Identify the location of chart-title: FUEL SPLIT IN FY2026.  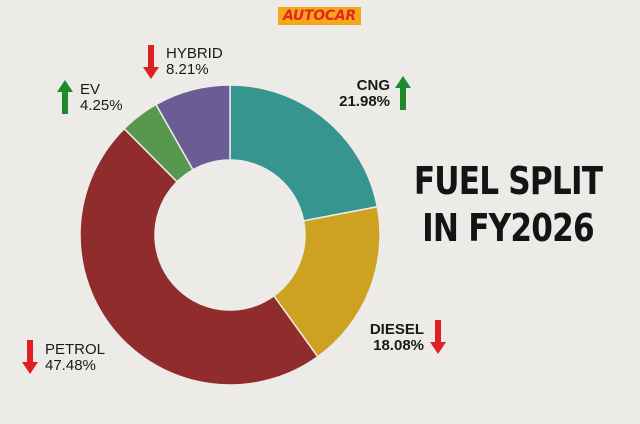
(508, 205).